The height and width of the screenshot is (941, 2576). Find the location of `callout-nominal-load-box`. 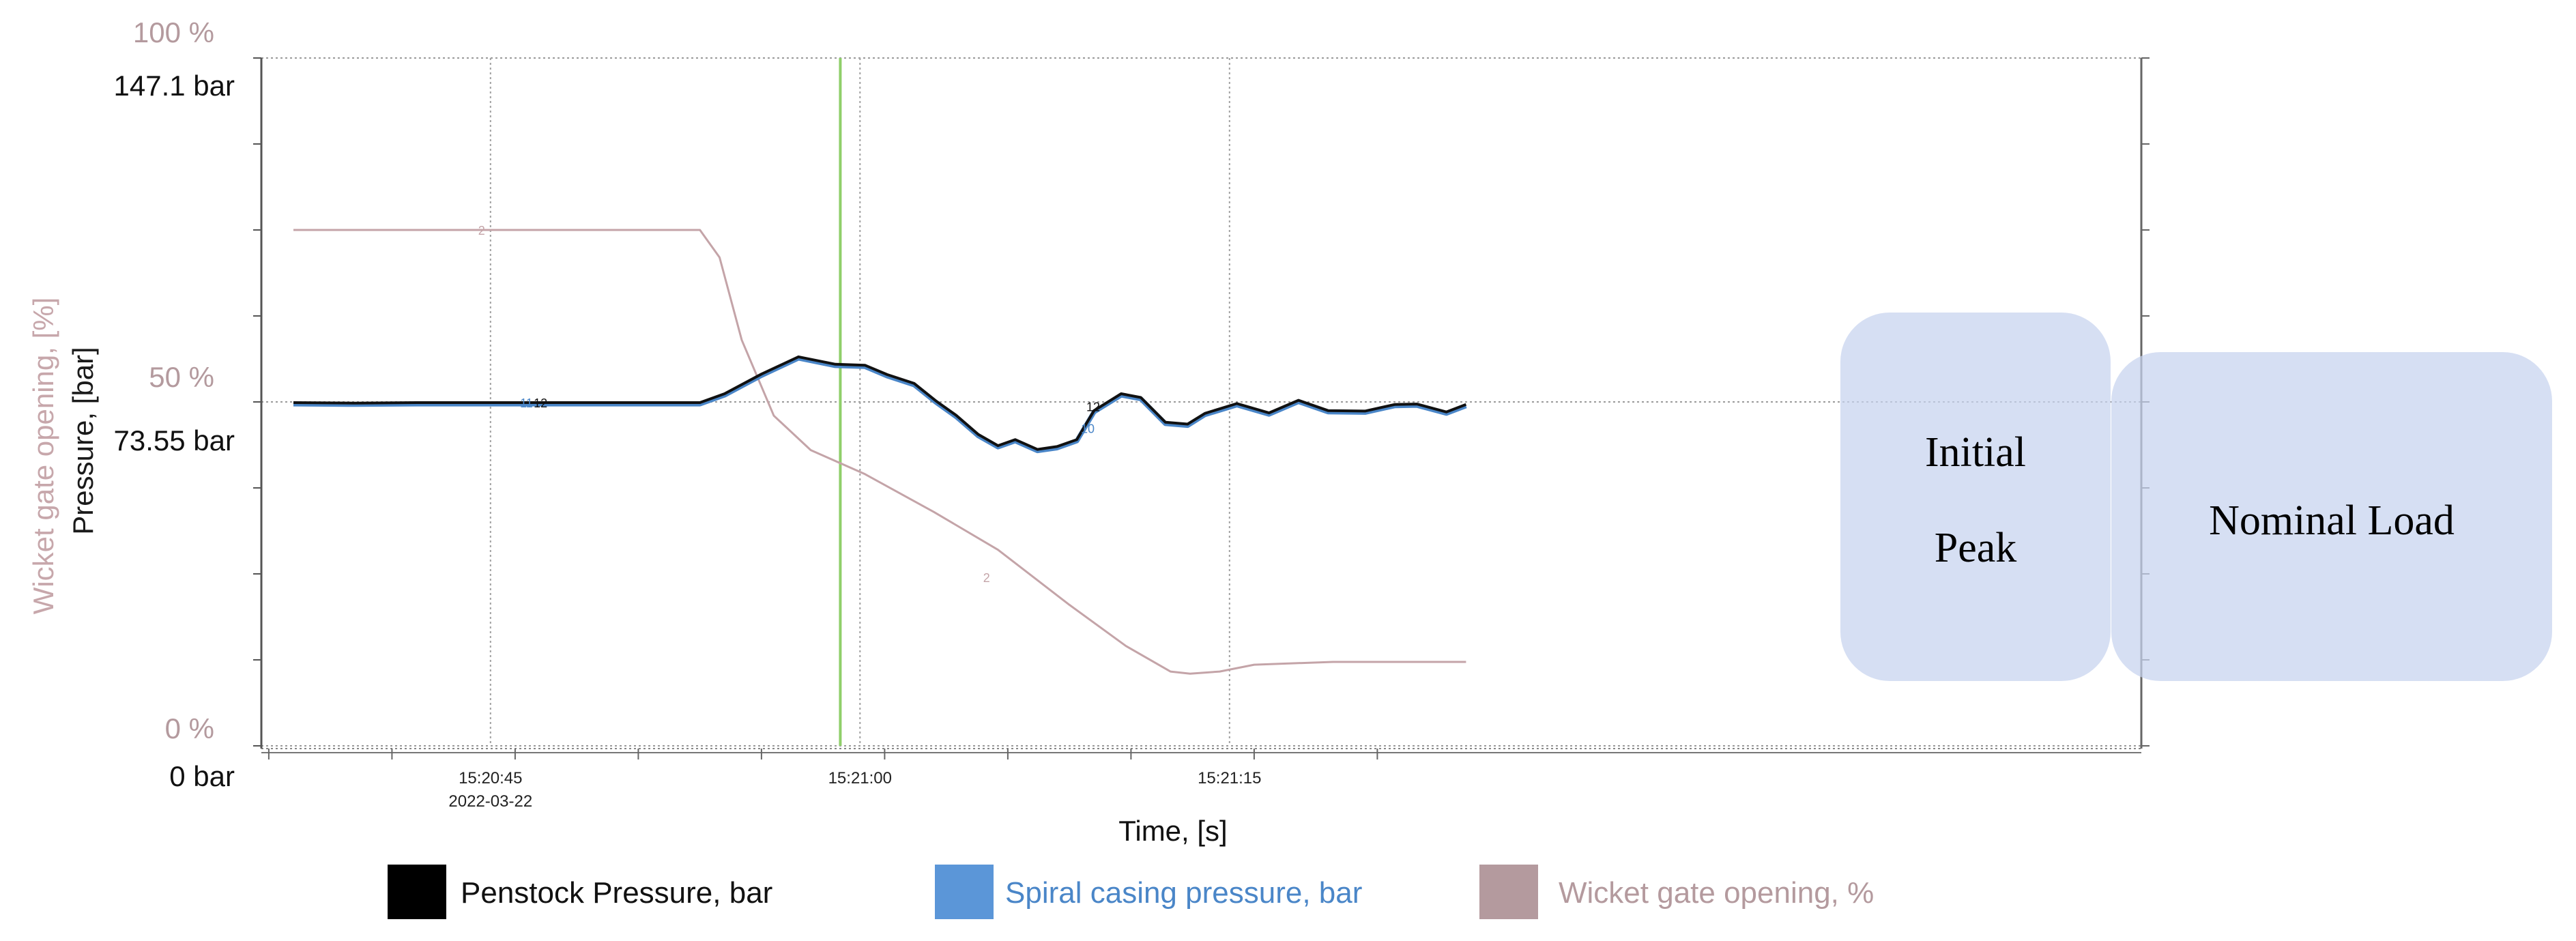

callout-nominal-load-box is located at coordinates (2331, 516).